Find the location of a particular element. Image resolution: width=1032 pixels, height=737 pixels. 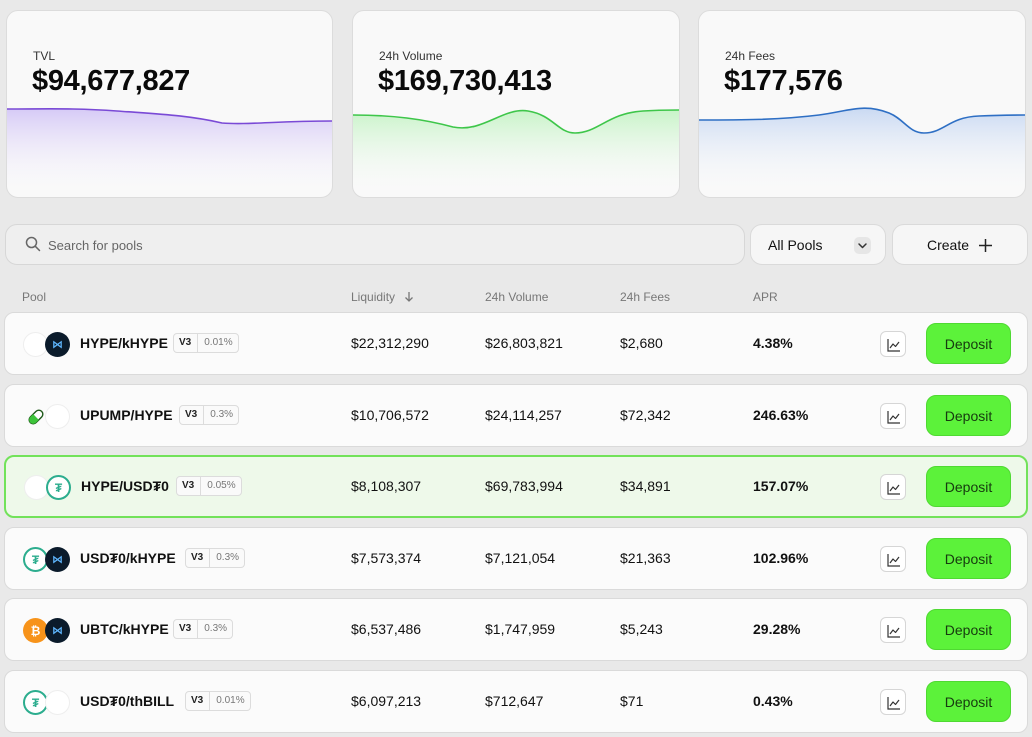

pool-filter-value: All Pools is located at coordinates (795, 245).